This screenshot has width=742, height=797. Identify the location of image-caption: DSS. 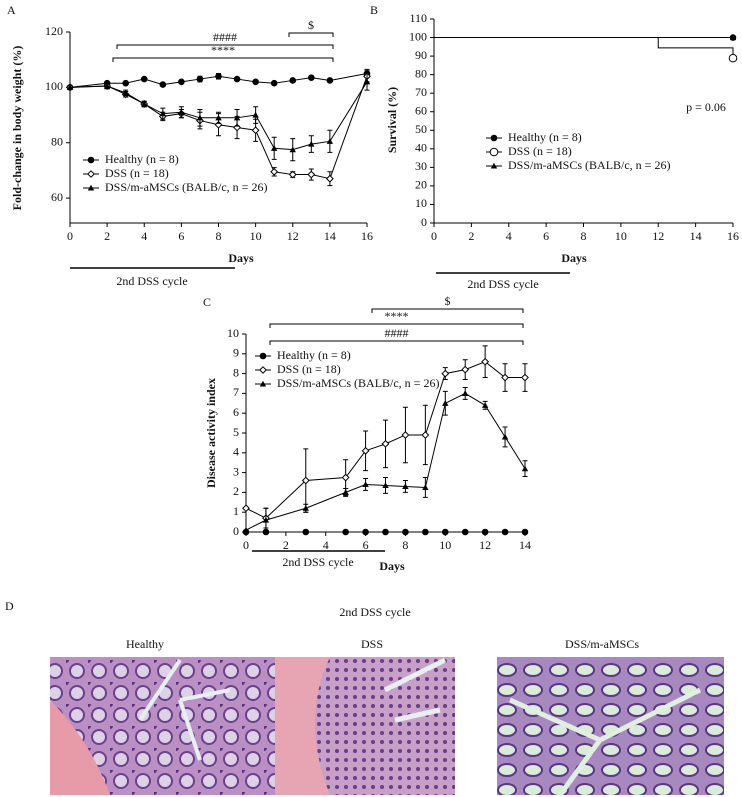
(372, 644).